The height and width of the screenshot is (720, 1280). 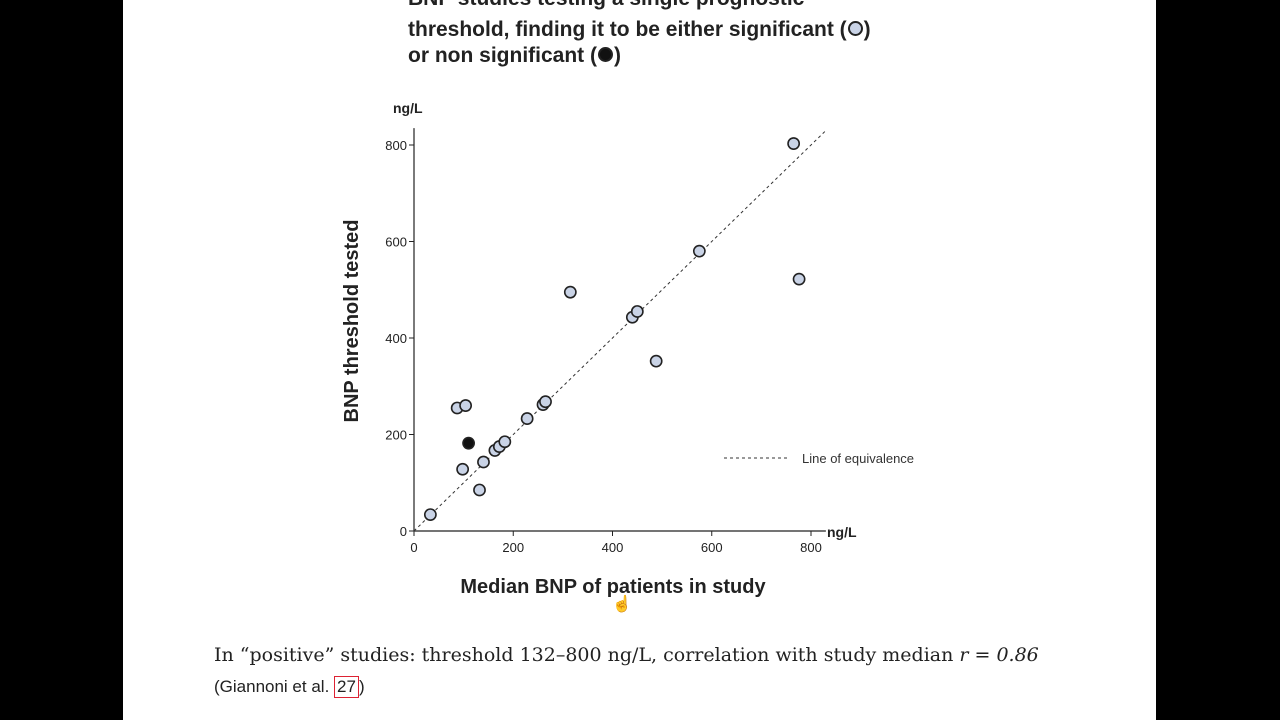 I want to click on x-axis-title: Median BNP of patients in study, so click(x=613, y=587).